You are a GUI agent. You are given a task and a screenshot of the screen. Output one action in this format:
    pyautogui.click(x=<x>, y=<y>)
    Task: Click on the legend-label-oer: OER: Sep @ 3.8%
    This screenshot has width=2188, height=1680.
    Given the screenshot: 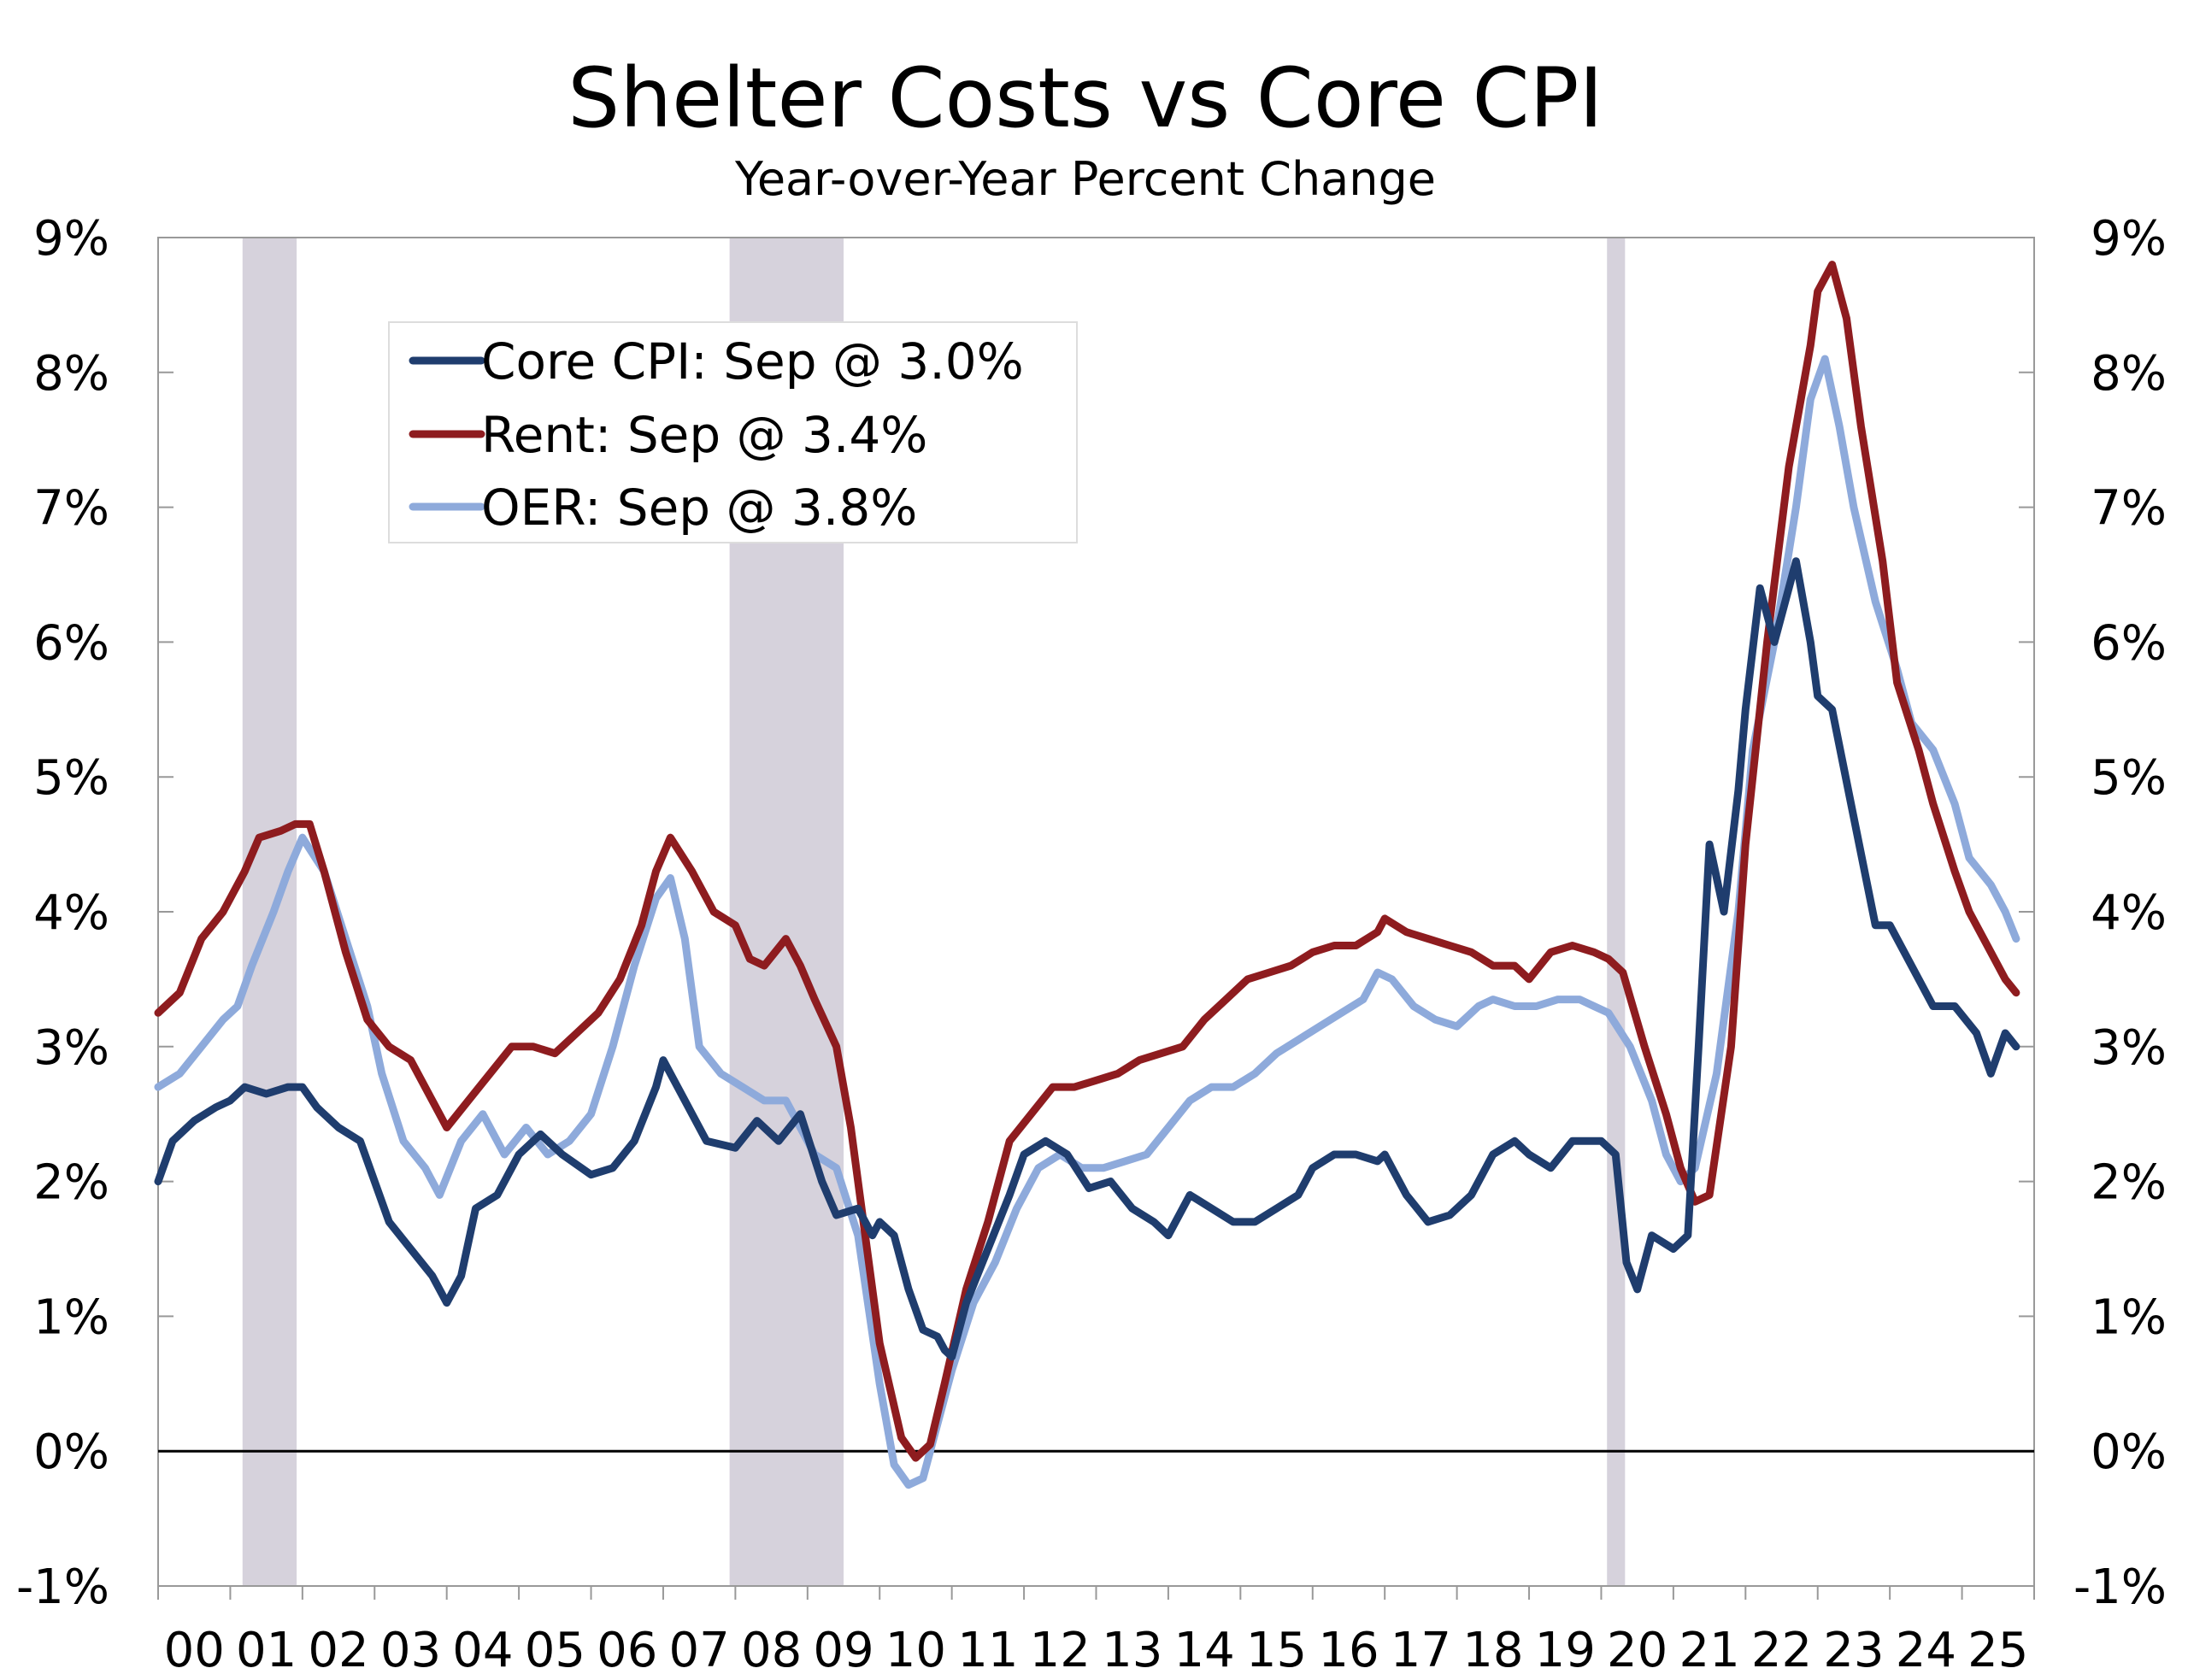 What is the action you would take?
    pyautogui.click(x=699, y=508)
    